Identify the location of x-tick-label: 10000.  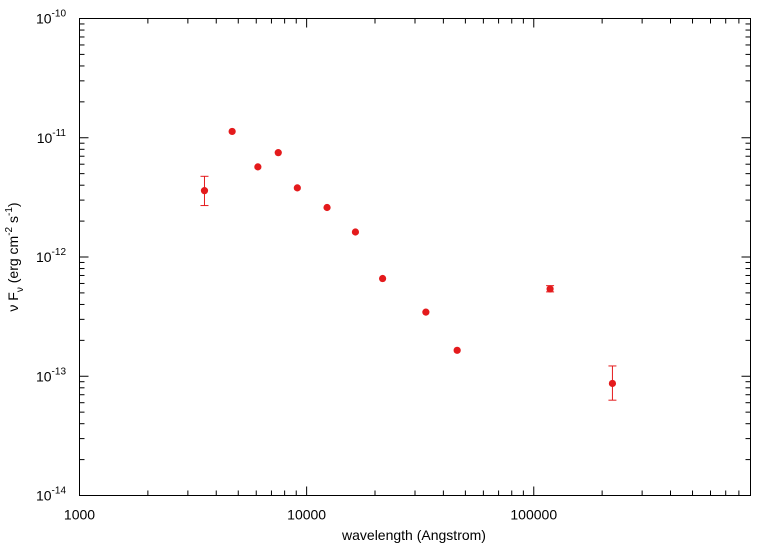
(306, 515).